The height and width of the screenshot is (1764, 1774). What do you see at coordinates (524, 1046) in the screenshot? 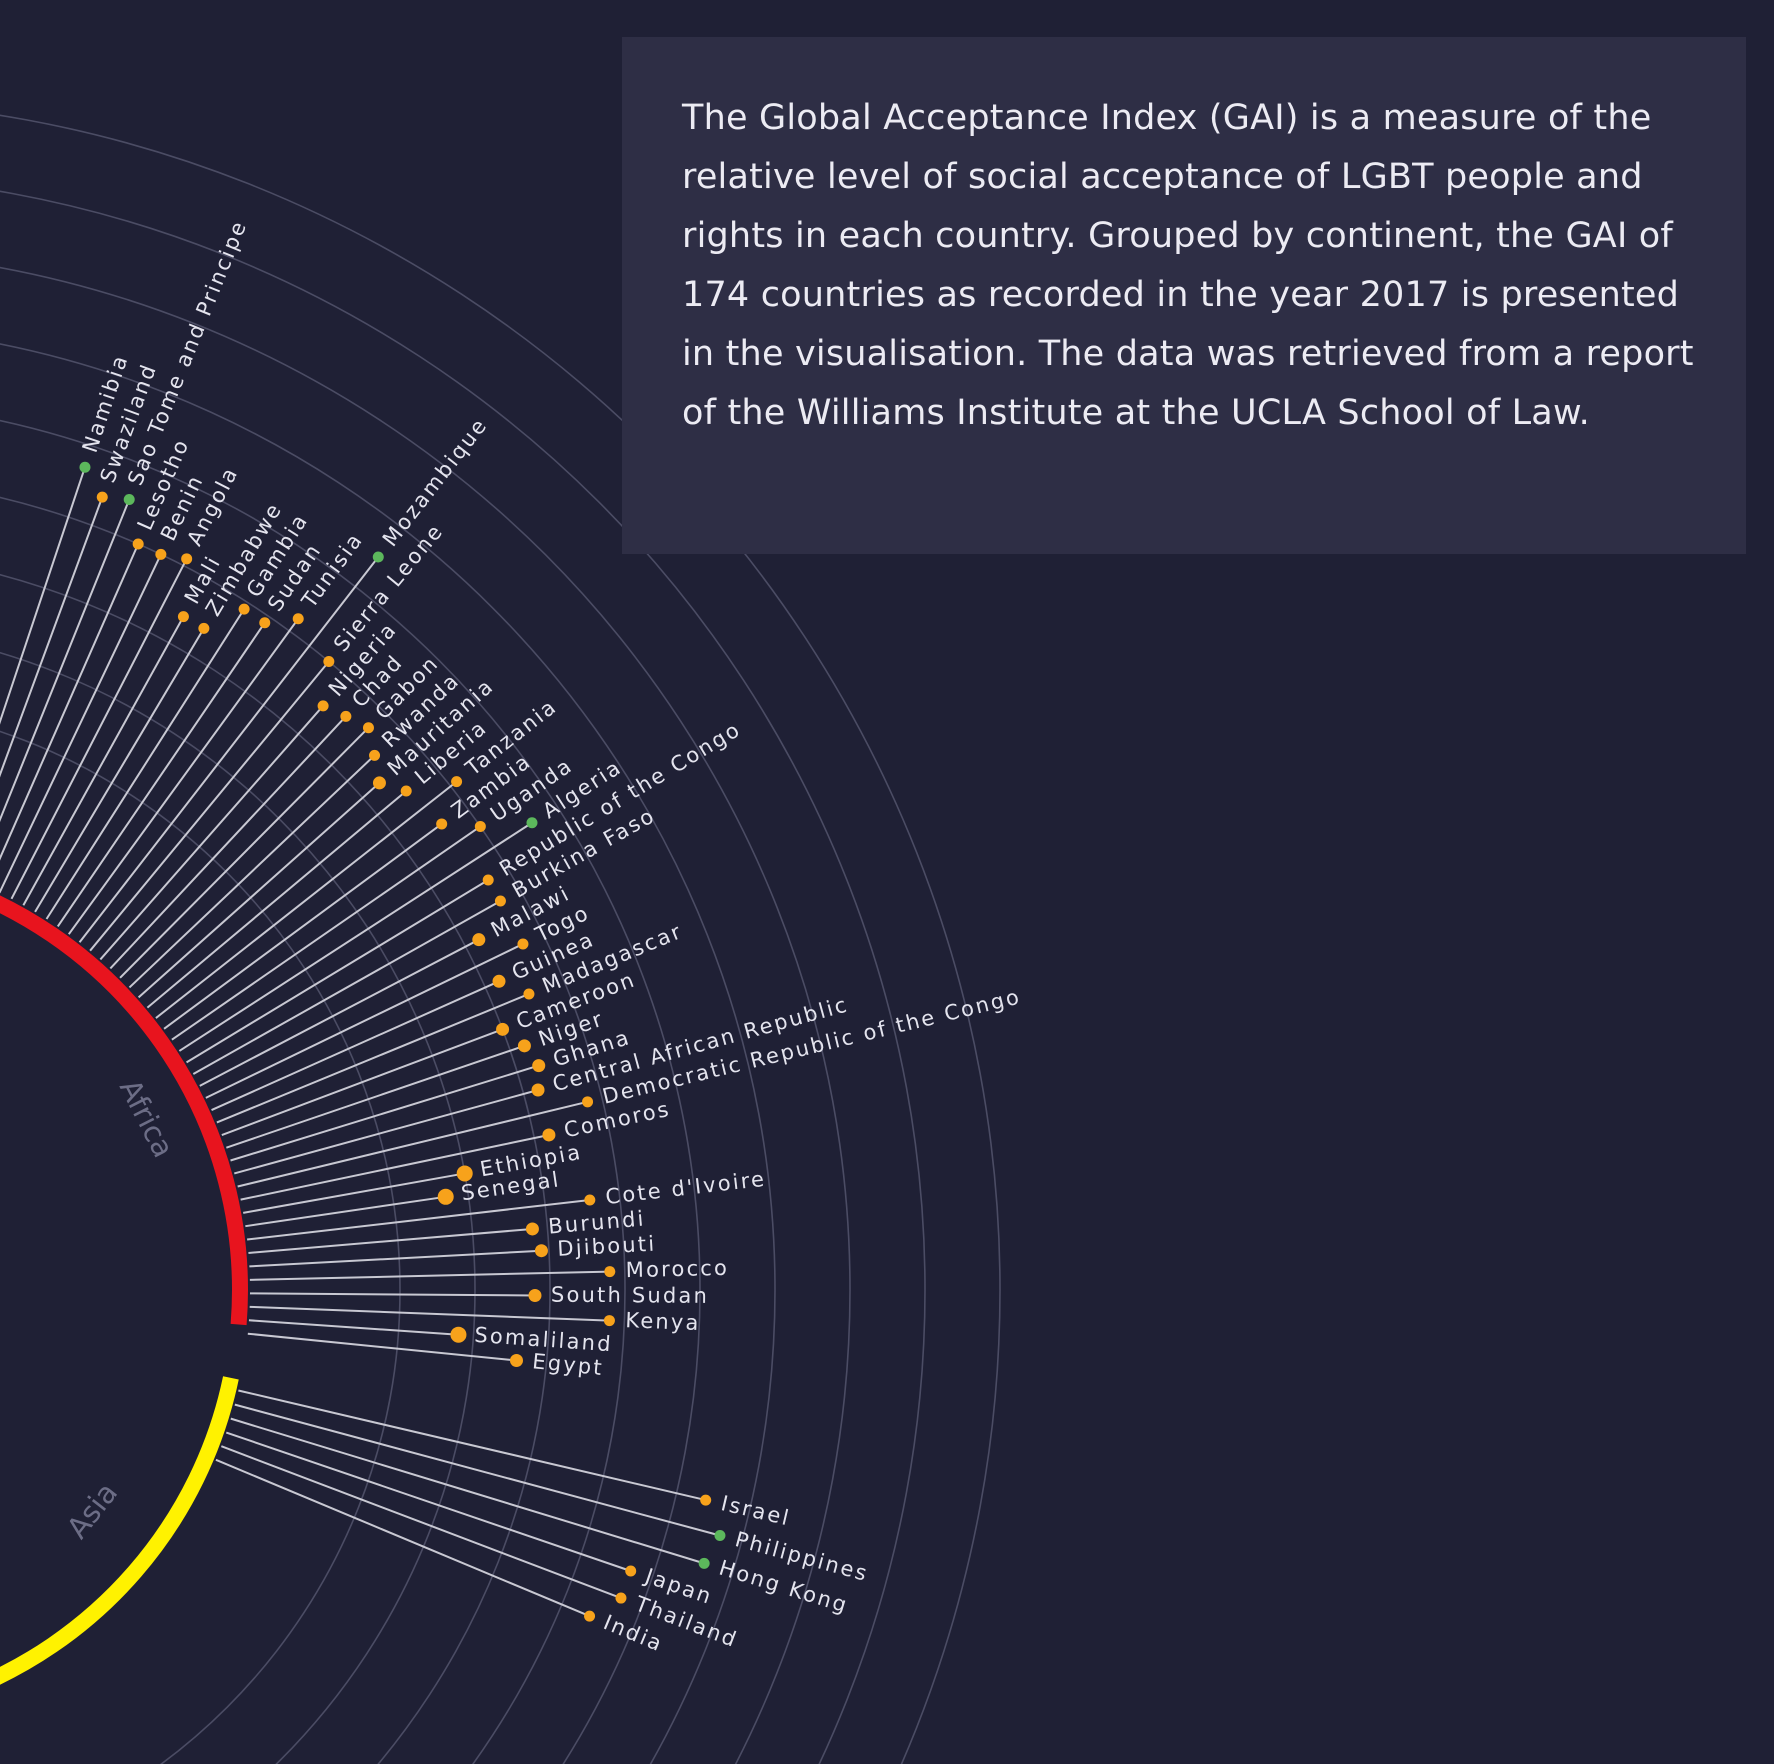
I see `dot-niger` at bounding box center [524, 1046].